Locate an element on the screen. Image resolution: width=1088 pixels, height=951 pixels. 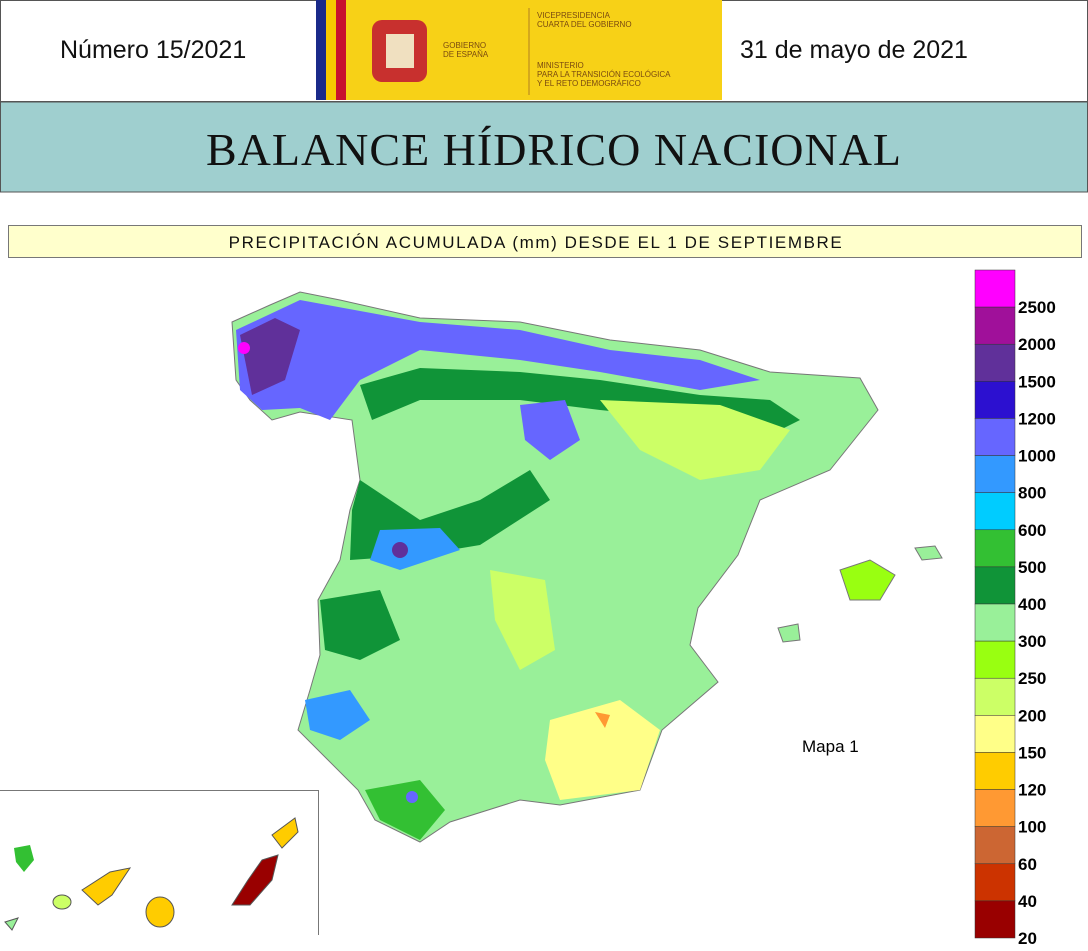
bulletin-number: Número 15/2021 is located at coordinates (153, 50).